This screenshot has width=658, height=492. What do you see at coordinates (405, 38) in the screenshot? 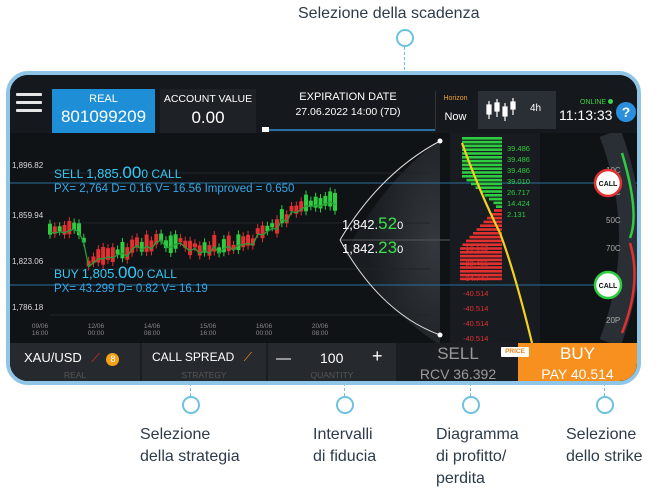
I see `annotation-marker-expiry` at bounding box center [405, 38].